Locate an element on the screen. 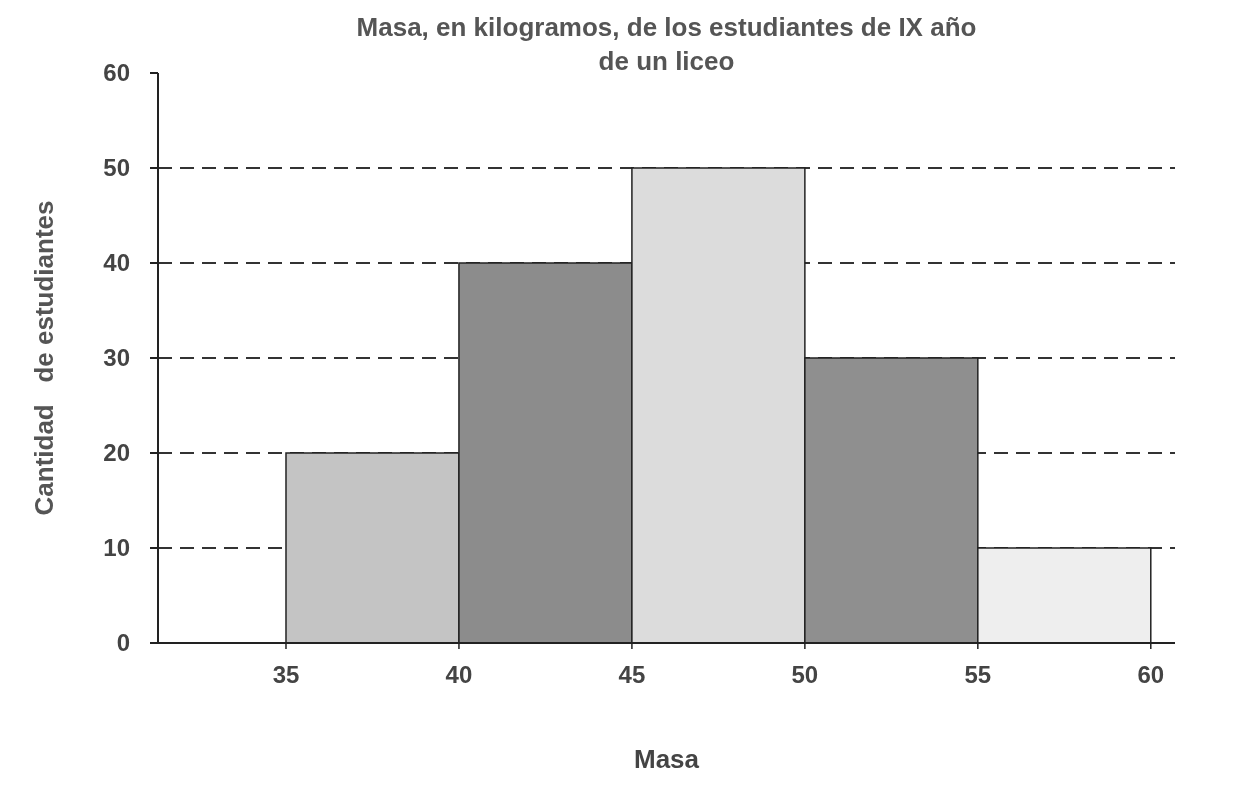 The image size is (1243, 801). chart-title: Masa, en kilogramos, de los estudiantes de IX año de un liceo is located at coordinates (666, 44).